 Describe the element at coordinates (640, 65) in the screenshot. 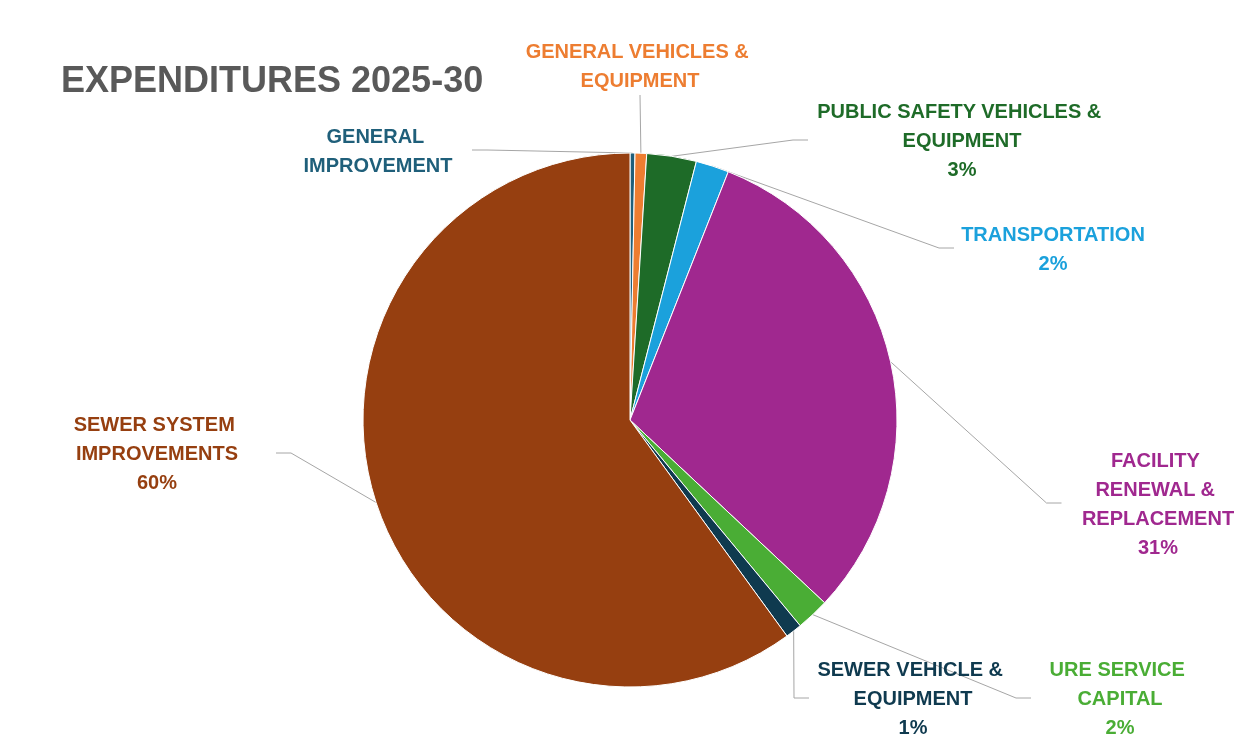

I see `slice-label: GENERAL VEHICLES & EQUIPMENT` at that location.